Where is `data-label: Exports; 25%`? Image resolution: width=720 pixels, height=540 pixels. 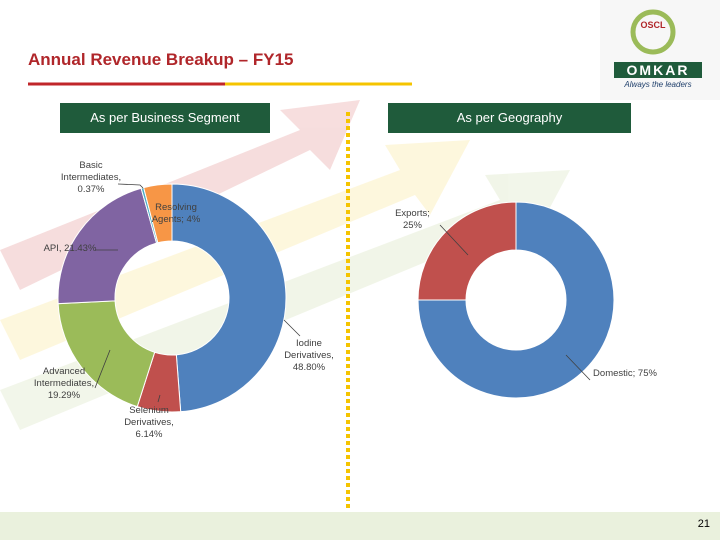
data-label: Exports; 25% is located at coordinates (412, 219).